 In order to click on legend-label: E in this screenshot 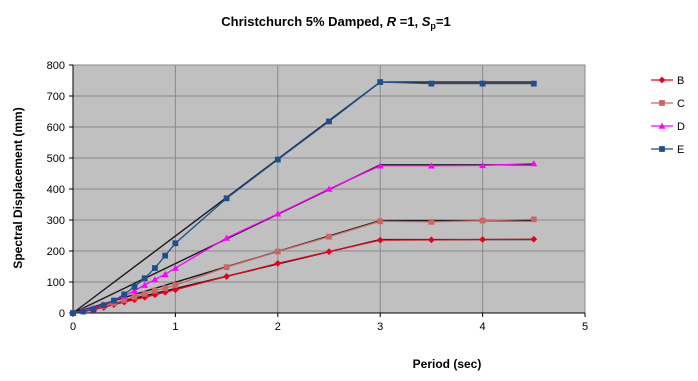, I will do `click(680, 150)`.